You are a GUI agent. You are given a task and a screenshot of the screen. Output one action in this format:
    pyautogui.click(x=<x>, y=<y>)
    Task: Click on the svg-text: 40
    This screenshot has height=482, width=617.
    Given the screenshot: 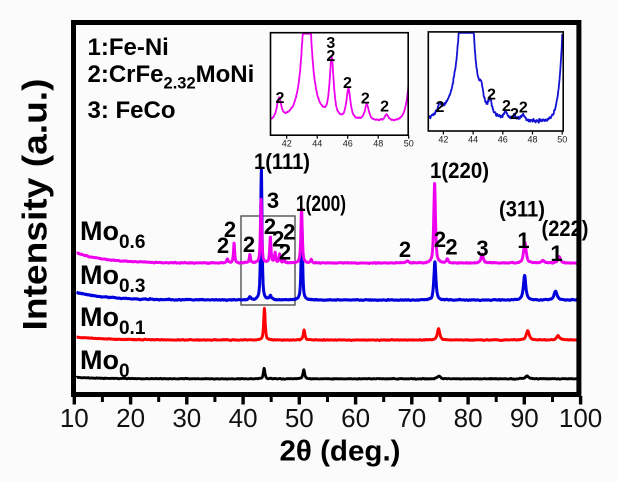 What is the action you would take?
    pyautogui.click(x=243, y=418)
    